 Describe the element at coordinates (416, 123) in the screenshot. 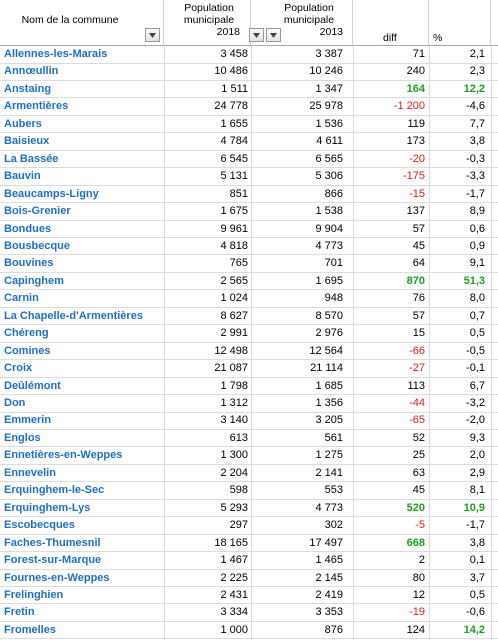

I see `diff-cell: 119` at that location.